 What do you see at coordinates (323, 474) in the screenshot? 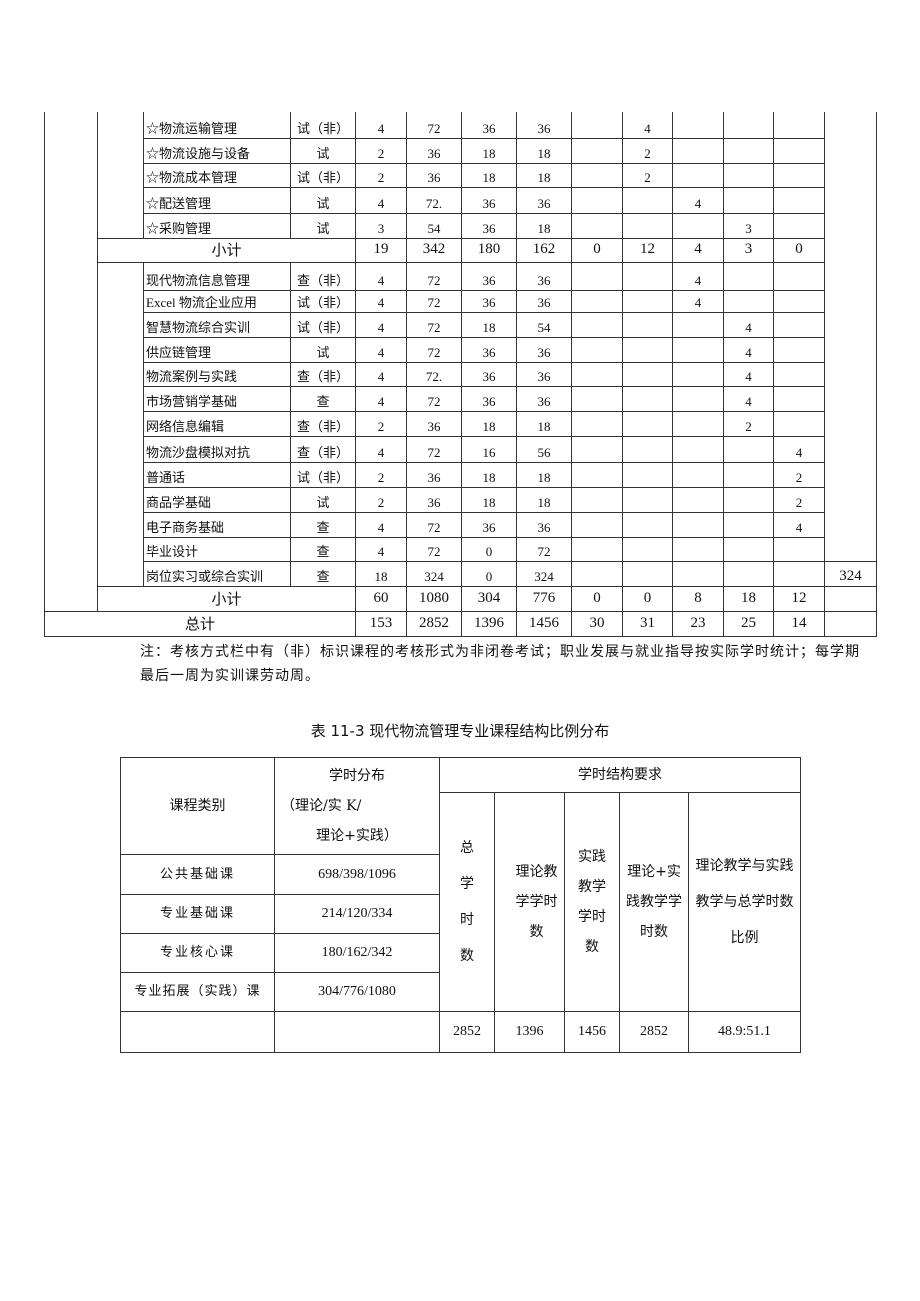
I see `exam-type: 试（非）` at bounding box center [323, 474].